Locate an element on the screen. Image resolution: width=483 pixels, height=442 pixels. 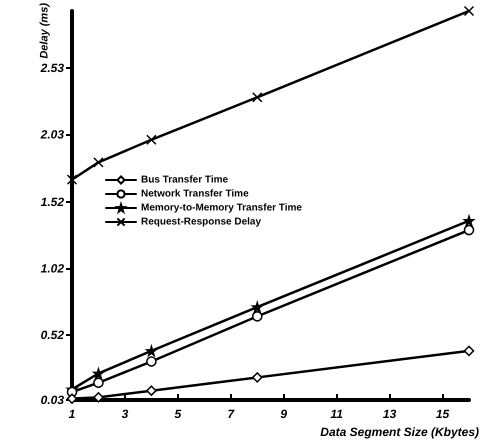
y-tick-label: 0.03 is located at coordinates (52, 400).